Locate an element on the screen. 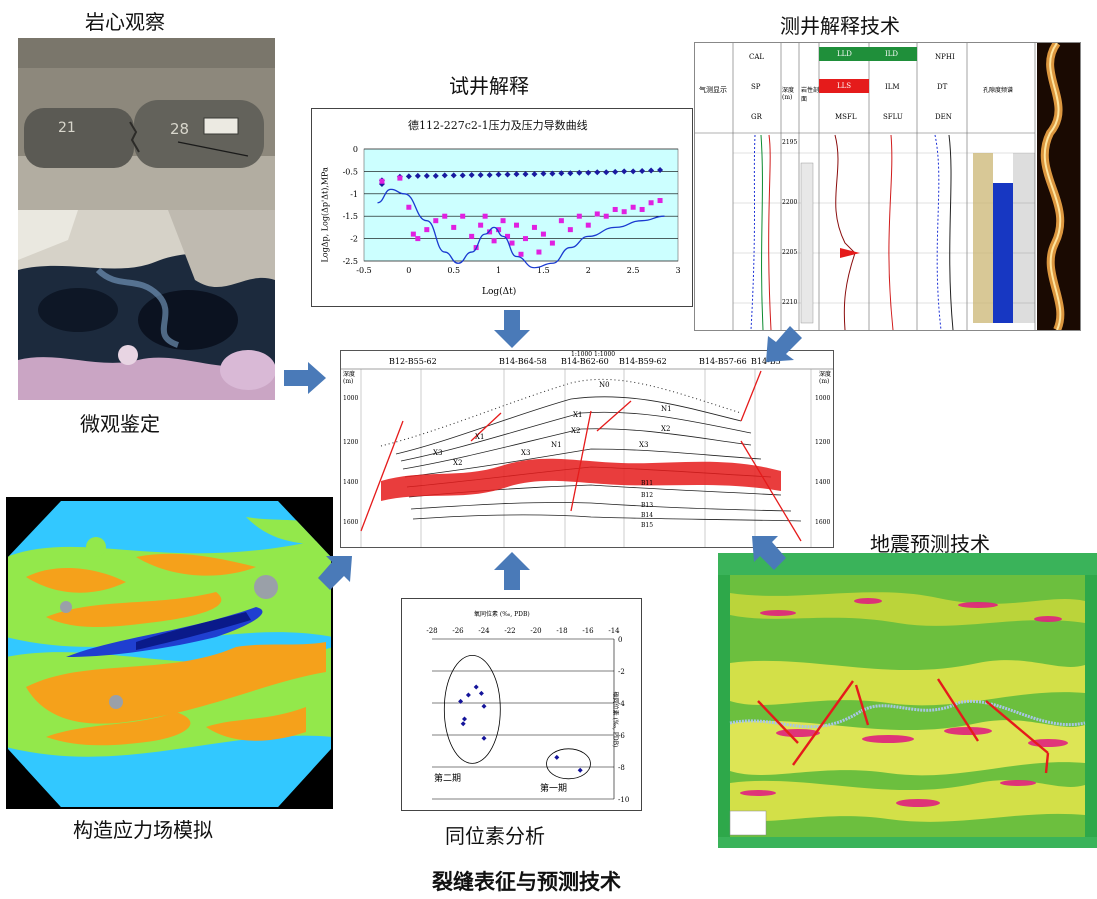 This screenshot has width=1097, height=899. section-depth-2r: 1200 is located at coordinates (823, 442).